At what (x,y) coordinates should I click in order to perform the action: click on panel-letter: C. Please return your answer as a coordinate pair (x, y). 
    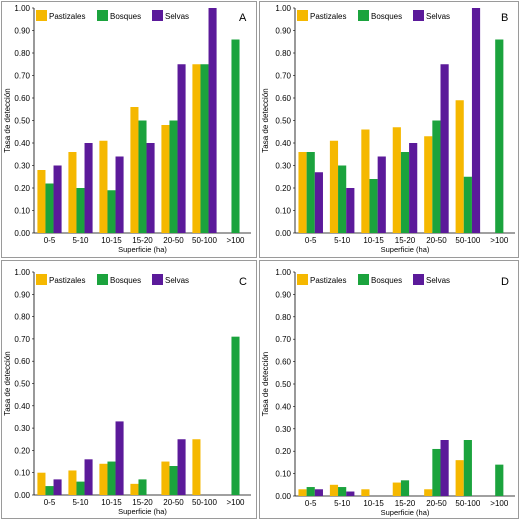
    Looking at the image, I should click on (243, 282).